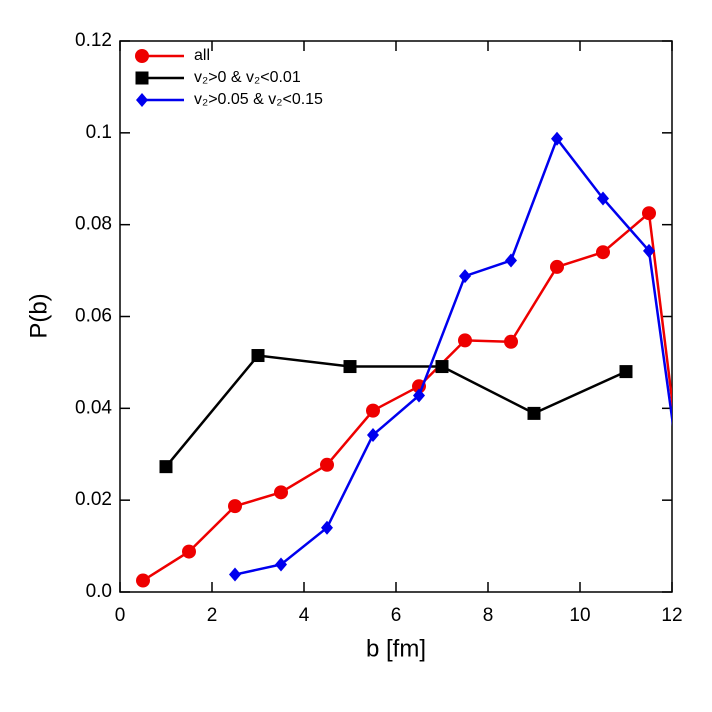 This screenshot has height=712, width=712. Describe the element at coordinates (120, 615) in the screenshot. I see `x-tick-label: 0` at that location.